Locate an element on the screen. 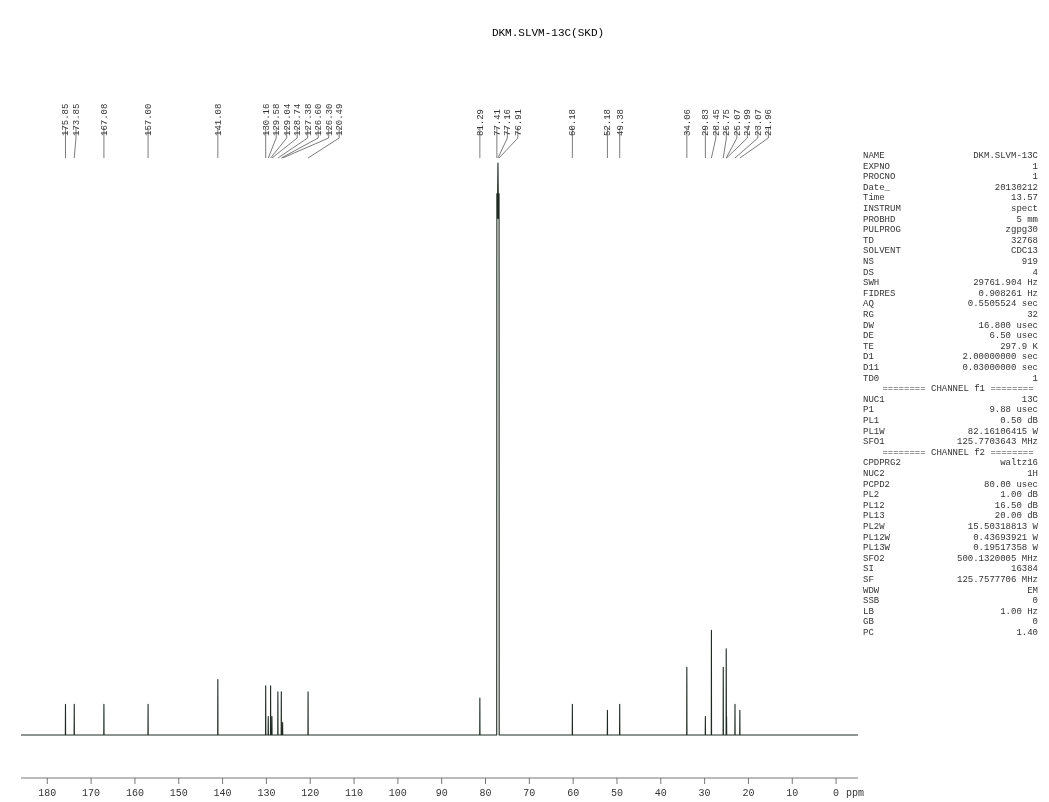  x-tick-label: 130 is located at coordinates (266, 793).